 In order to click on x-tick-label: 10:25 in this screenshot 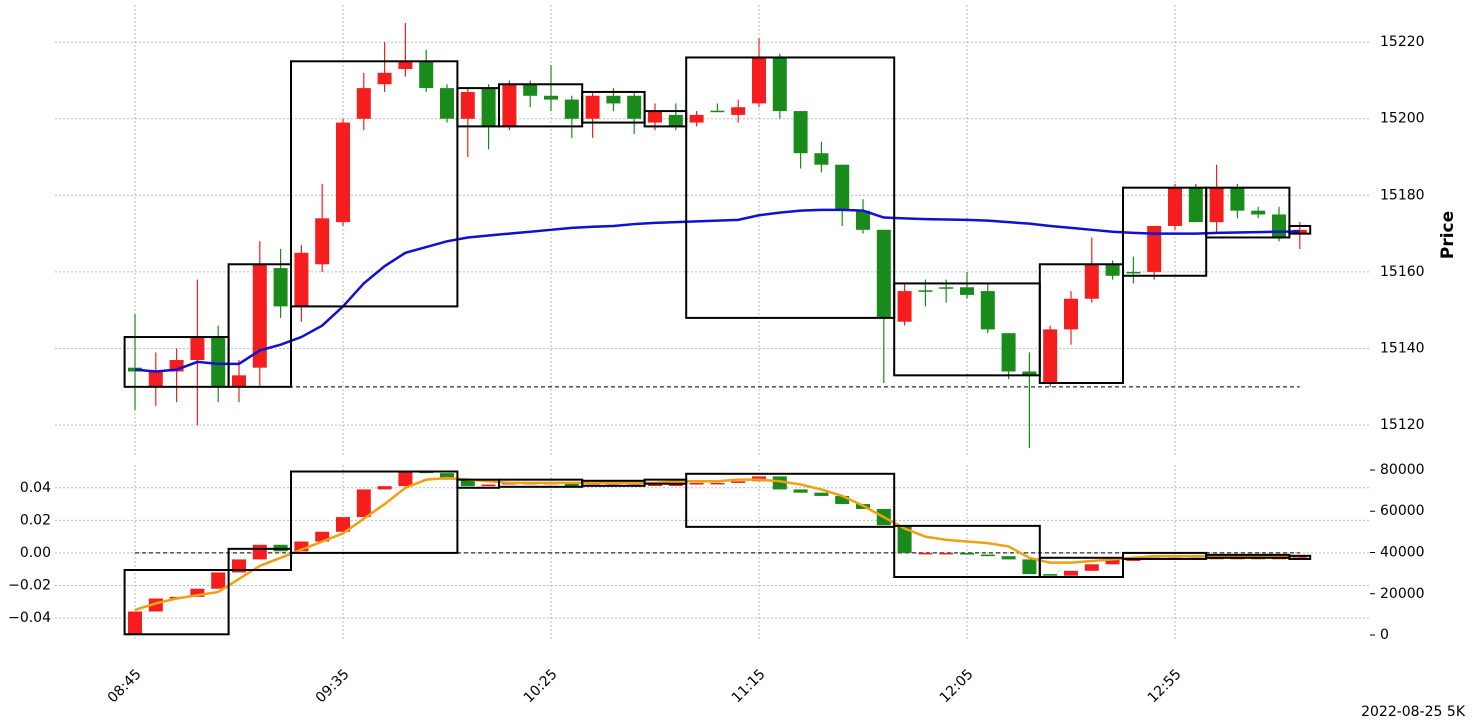, I will do `click(541, 686)`.